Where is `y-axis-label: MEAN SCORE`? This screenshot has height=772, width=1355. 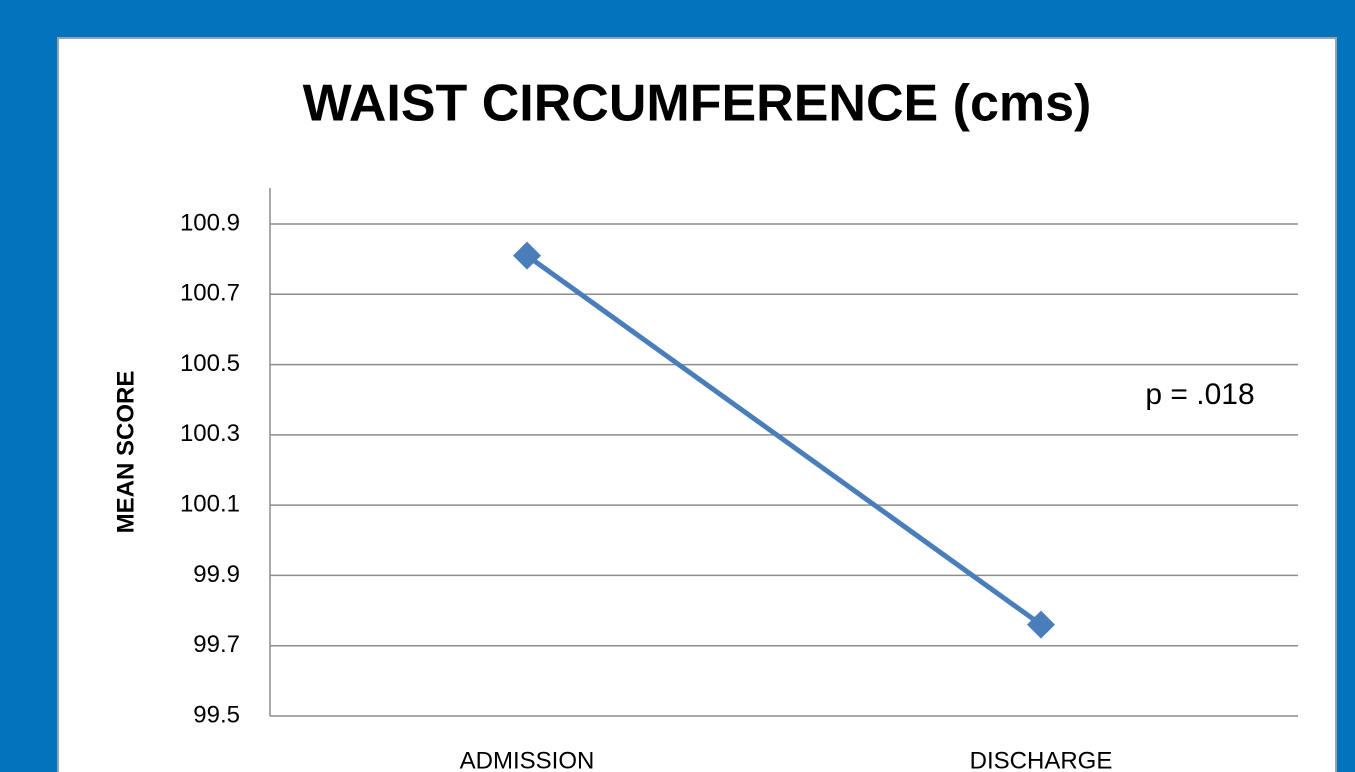
y-axis-label: MEAN SCORE is located at coordinates (125, 452).